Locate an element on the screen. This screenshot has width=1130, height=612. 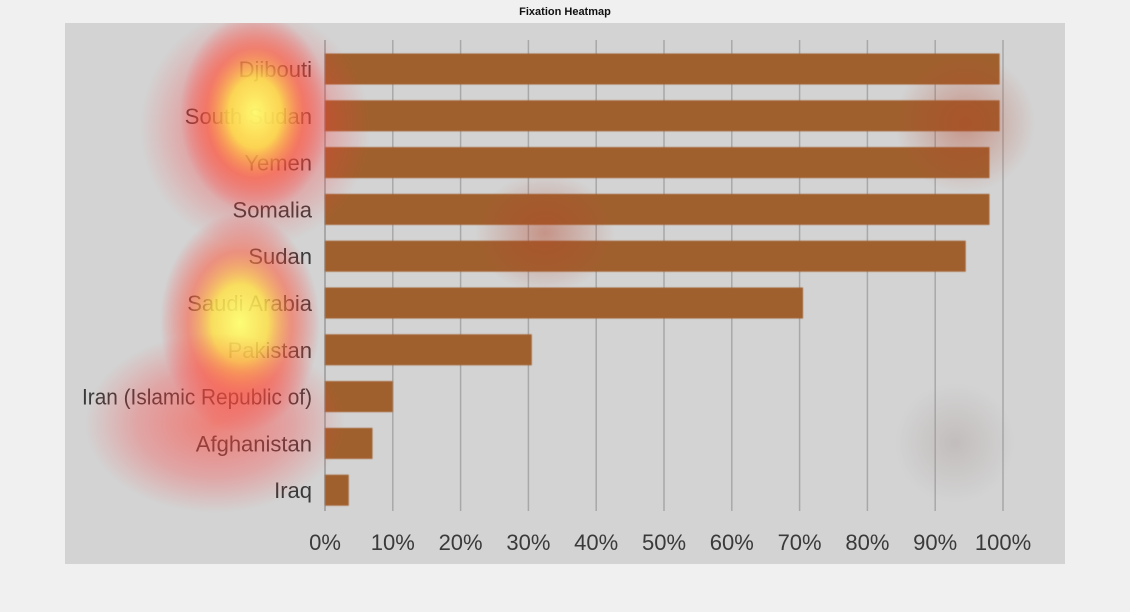
x-tick-label: 30% is located at coordinates (528, 542).